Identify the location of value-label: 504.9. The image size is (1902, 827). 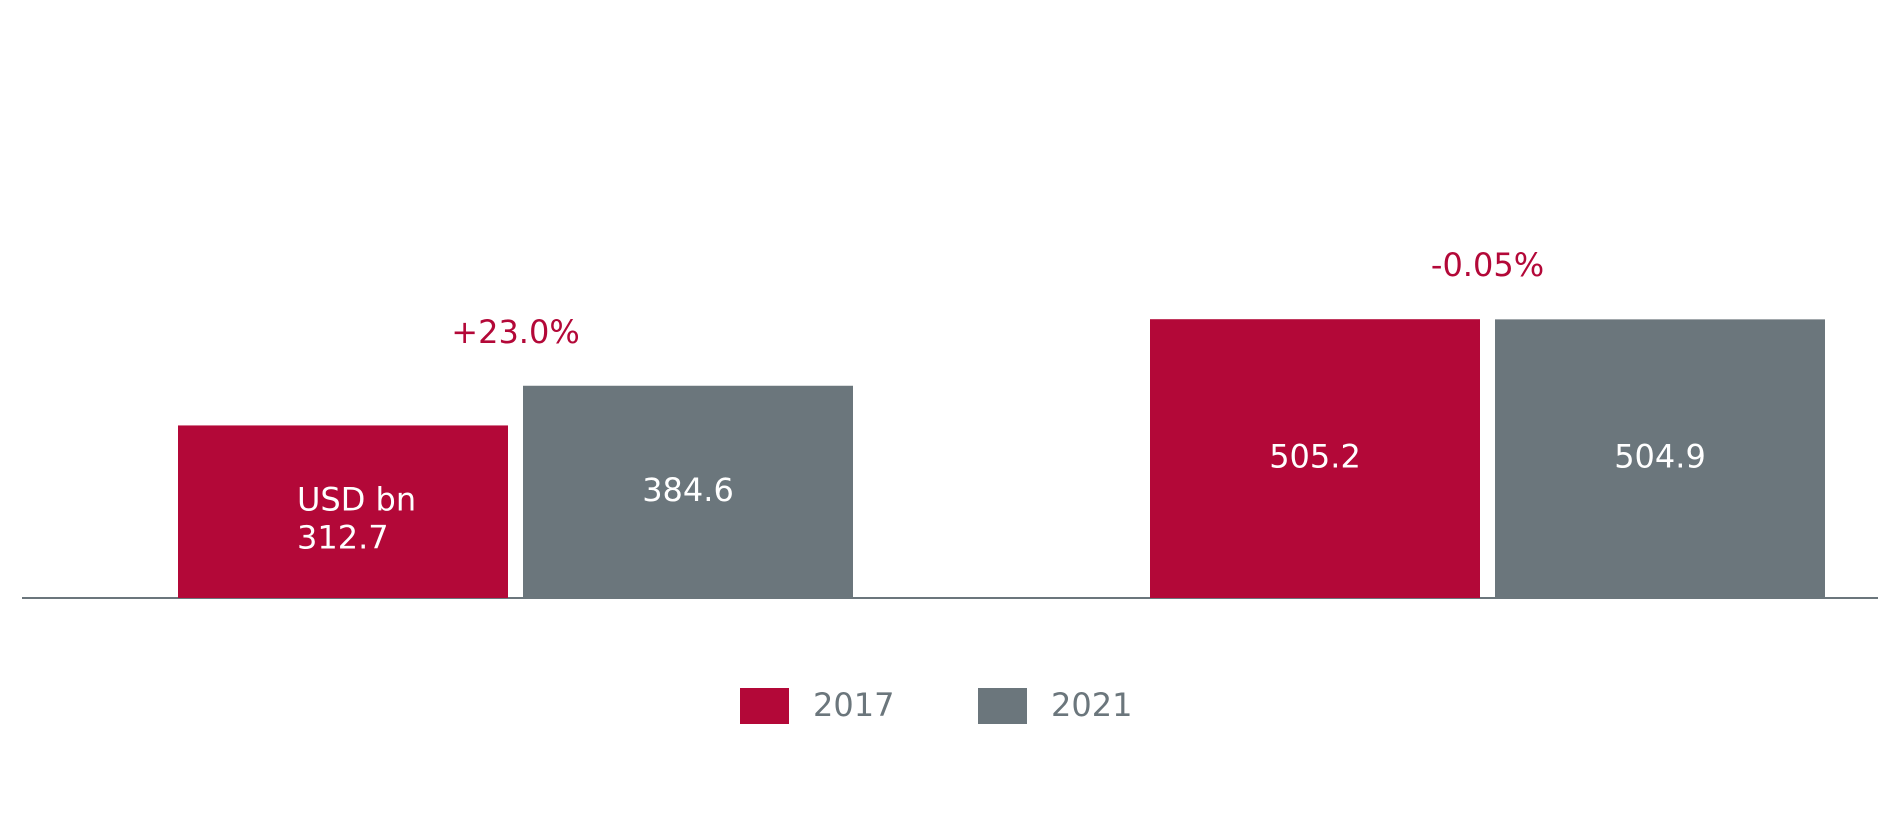
(1660, 457).